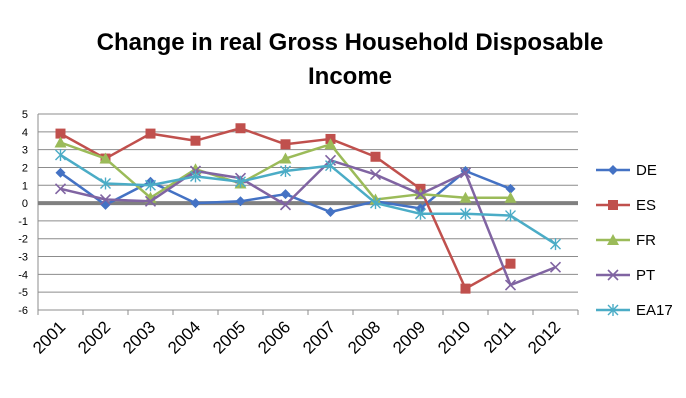  Describe the element at coordinates (646, 205) in the screenshot. I see `legend-label: ES` at that location.